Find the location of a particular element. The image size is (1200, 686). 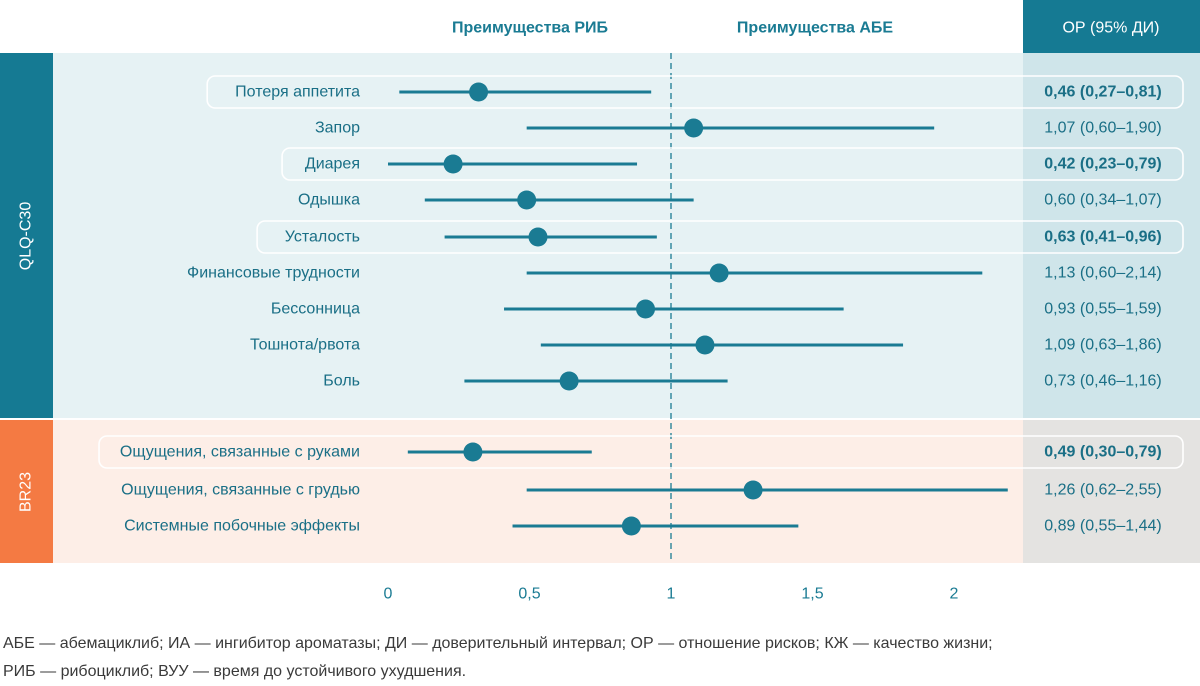

group-band-br23 is located at coordinates (26, 491).